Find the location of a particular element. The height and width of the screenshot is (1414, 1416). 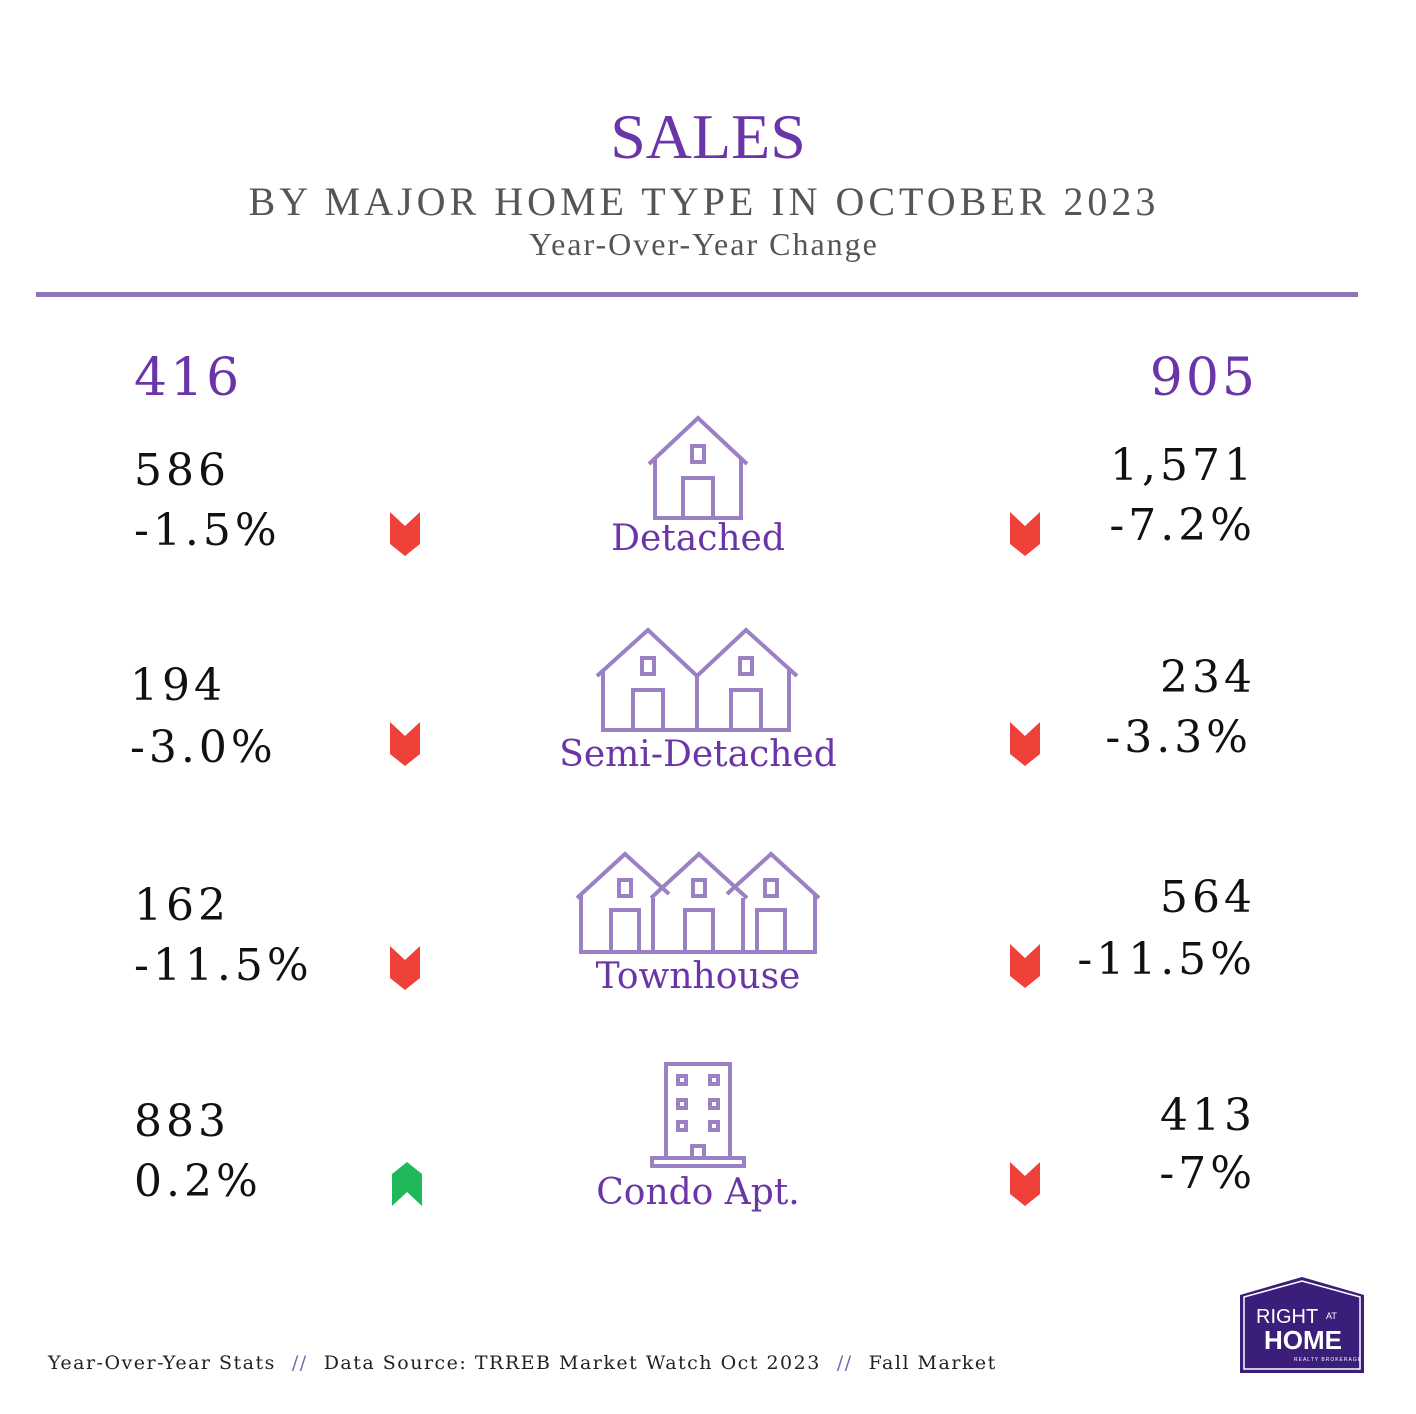

detached-house-icon is located at coordinates (698, 469).